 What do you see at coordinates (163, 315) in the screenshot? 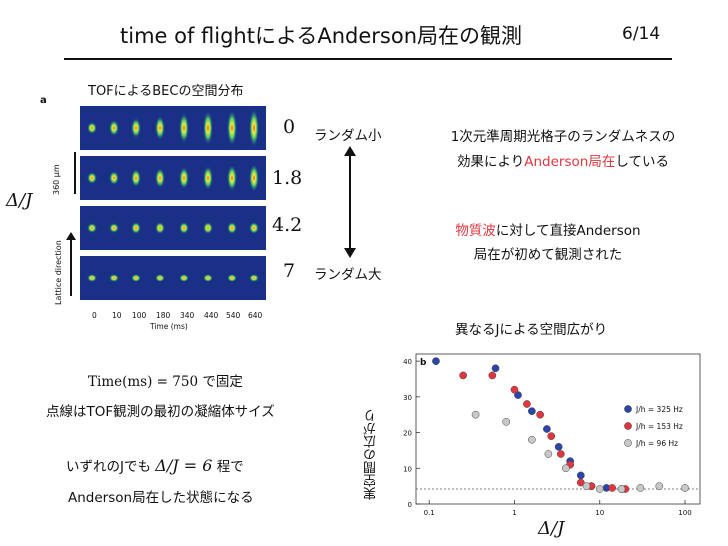
I see `tof-tick: 180` at bounding box center [163, 315].